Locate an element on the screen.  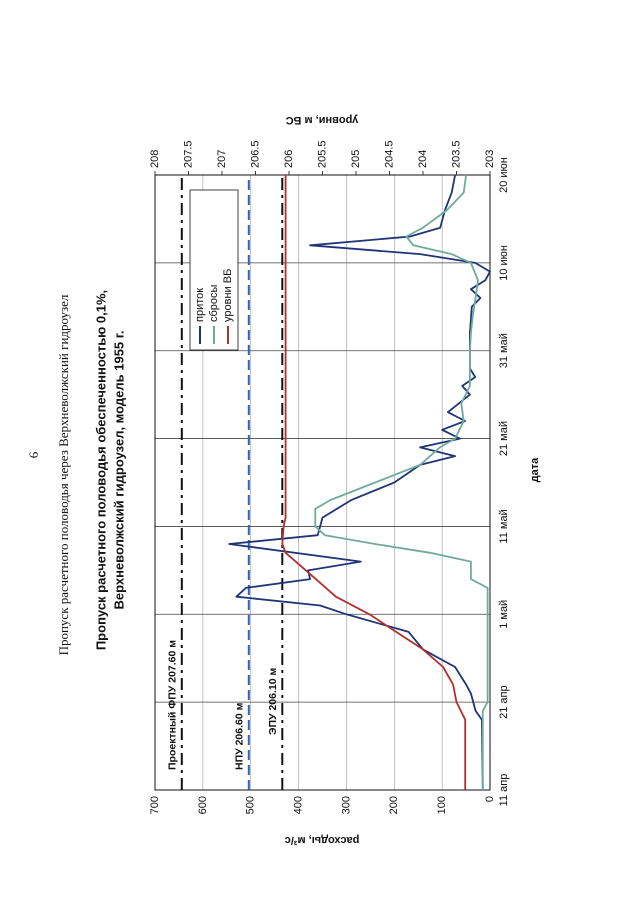
x-tick-label: 10 июн is located at coordinates (504, 263).